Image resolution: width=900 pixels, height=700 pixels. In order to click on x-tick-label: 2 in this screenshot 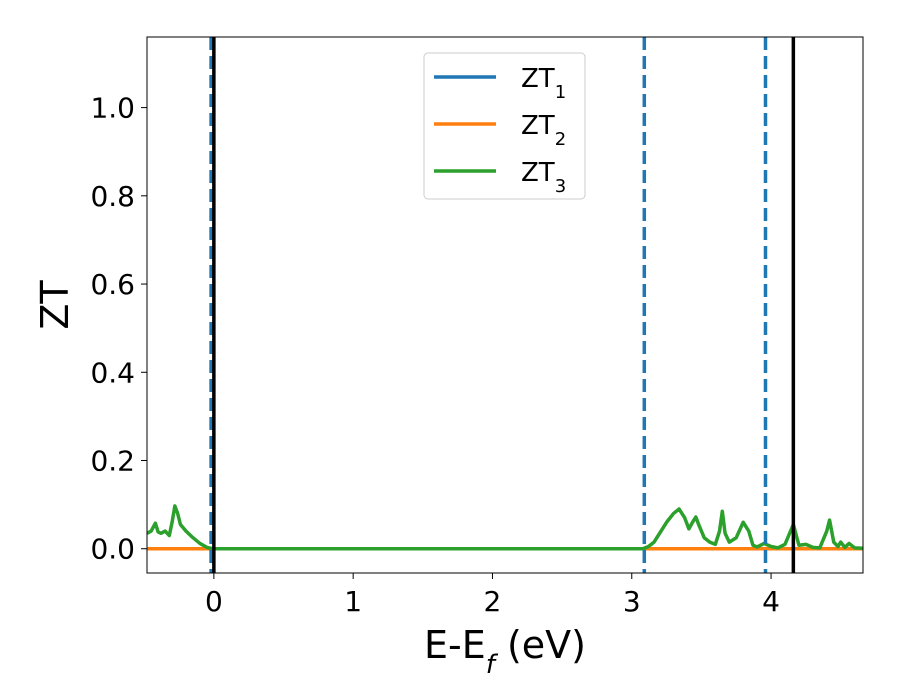, I will do `click(493, 601)`.